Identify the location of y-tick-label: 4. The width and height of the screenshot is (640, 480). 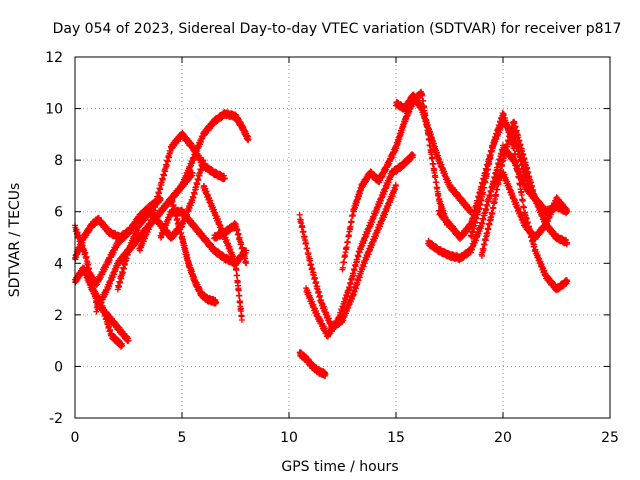
(58, 264).